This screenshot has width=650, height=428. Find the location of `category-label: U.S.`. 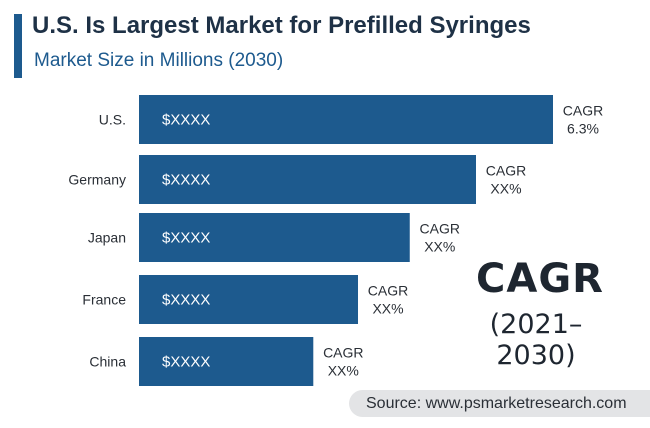

category-label: U.S. is located at coordinates (112, 120).